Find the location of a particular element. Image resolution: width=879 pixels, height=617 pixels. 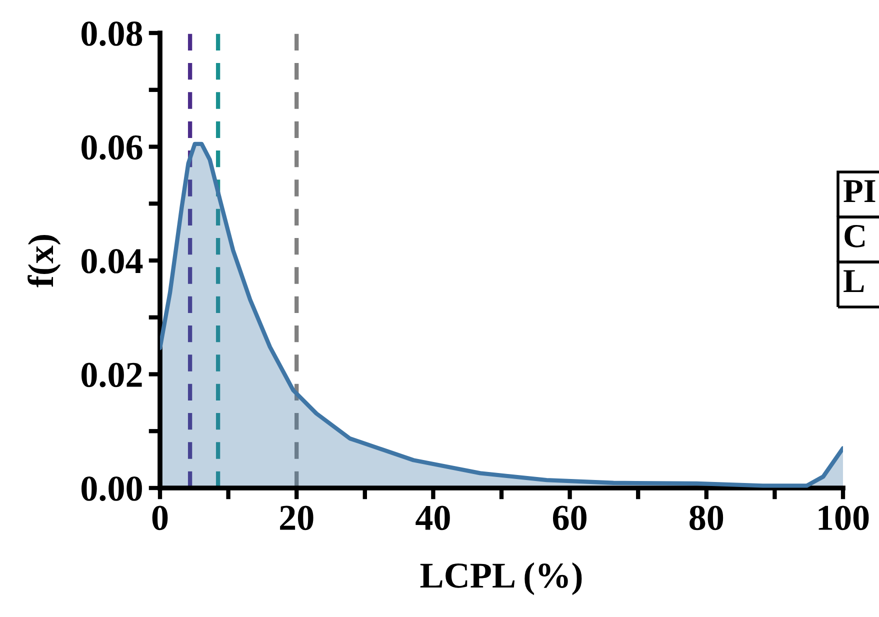

x-tick-label: 60 is located at coordinates (569, 518).